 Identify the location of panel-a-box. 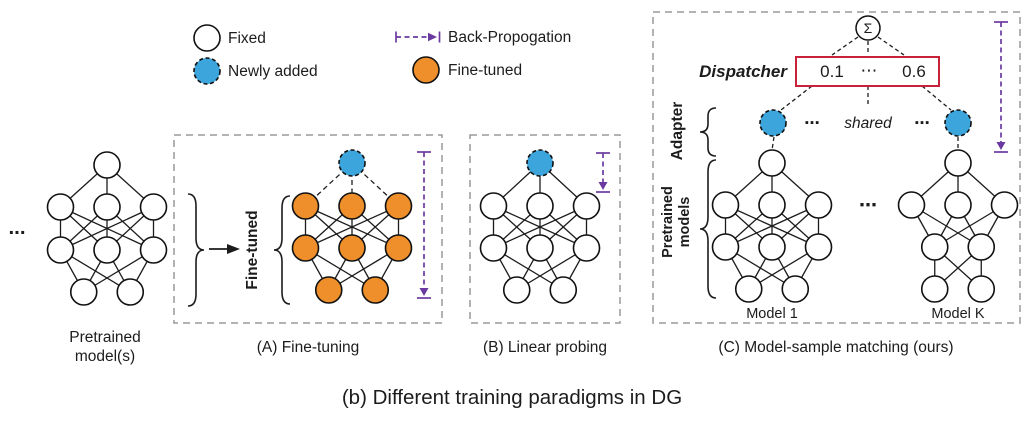
(308, 229).